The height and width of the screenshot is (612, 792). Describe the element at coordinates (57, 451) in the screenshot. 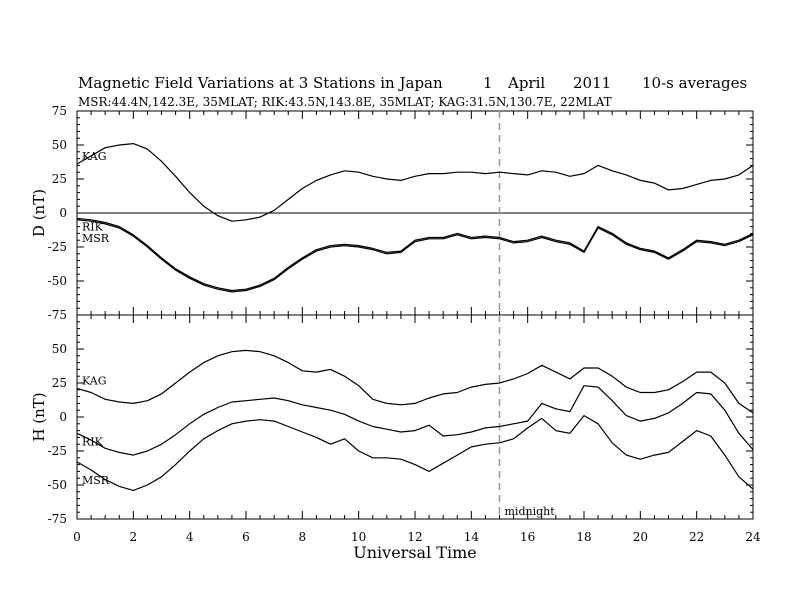

I see `panel-2-ytick-label: -25` at that location.